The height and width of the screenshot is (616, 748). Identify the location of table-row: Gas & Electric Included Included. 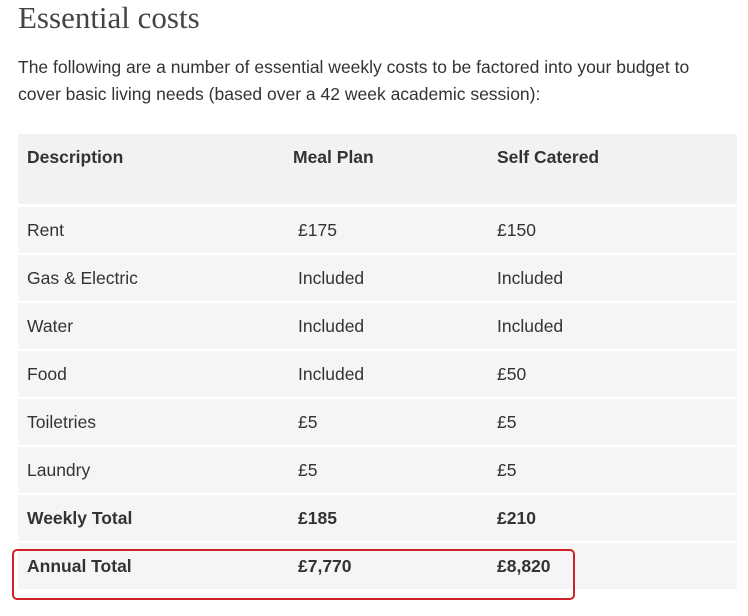
(377, 278).